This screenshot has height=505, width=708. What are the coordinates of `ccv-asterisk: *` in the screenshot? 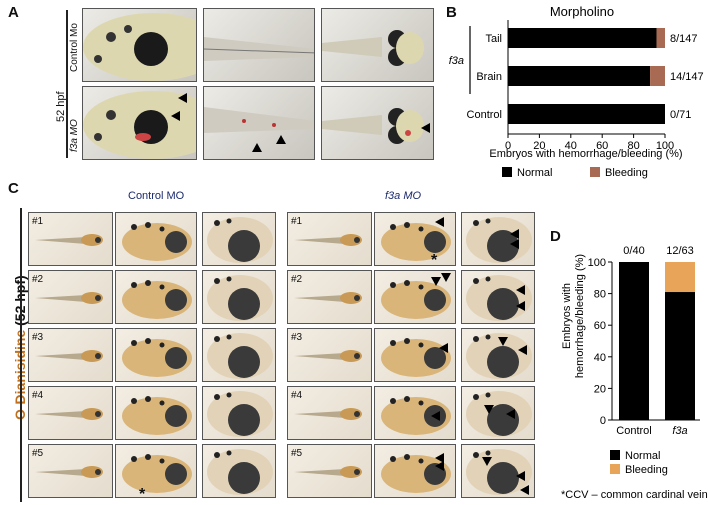 It's located at (434, 260).